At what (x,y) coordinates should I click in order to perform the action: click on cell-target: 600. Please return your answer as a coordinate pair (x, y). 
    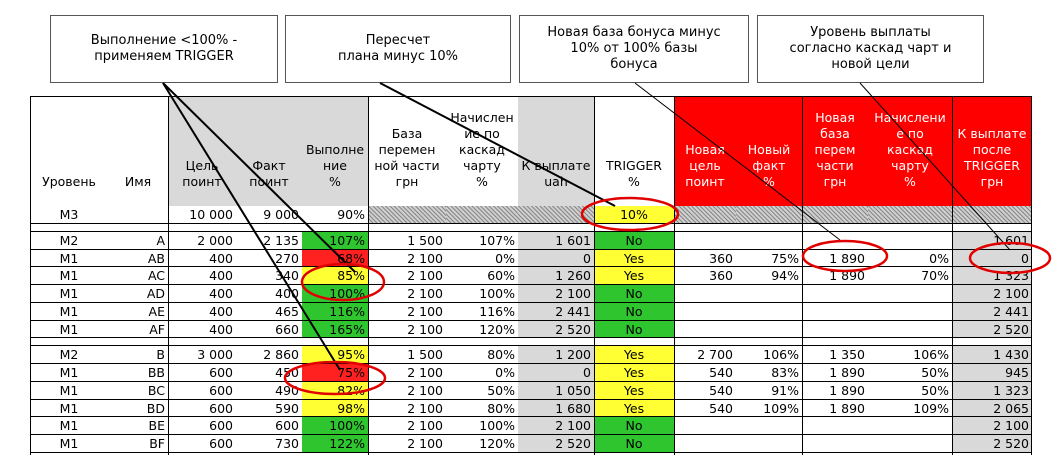
    Looking at the image, I should click on (221, 443).